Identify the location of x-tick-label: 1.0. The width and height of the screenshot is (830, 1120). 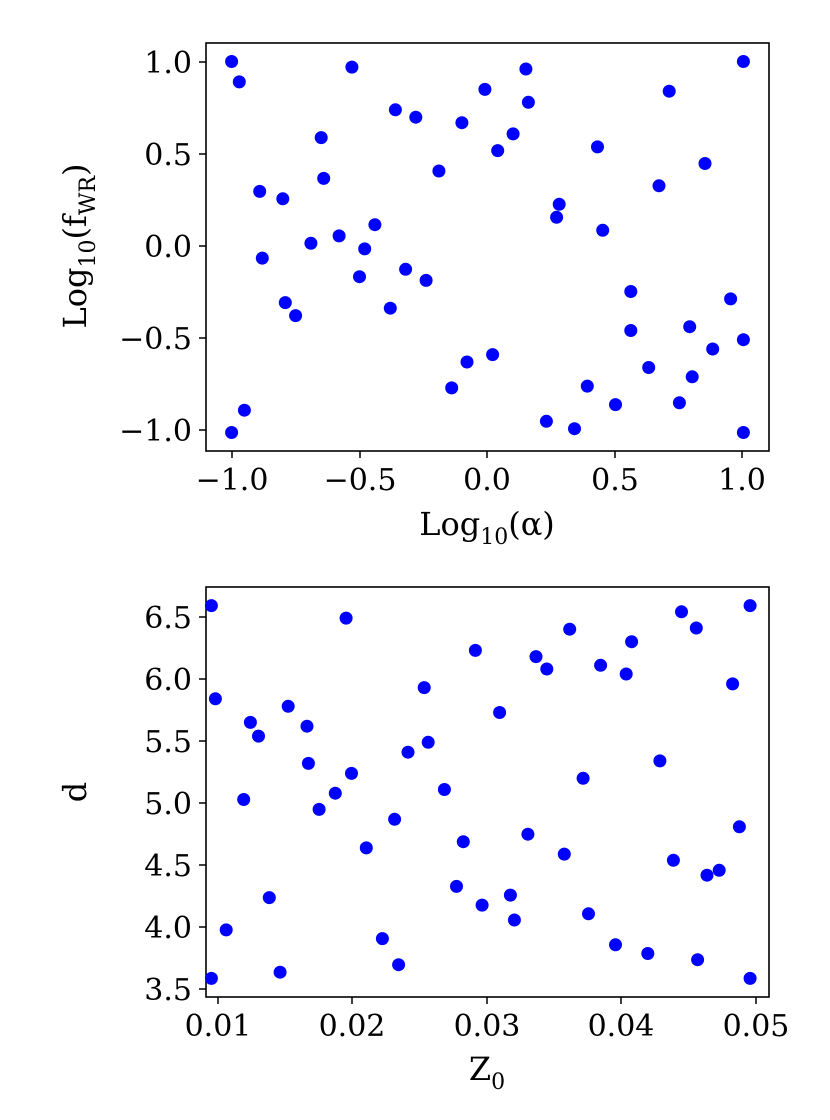
(742, 480).